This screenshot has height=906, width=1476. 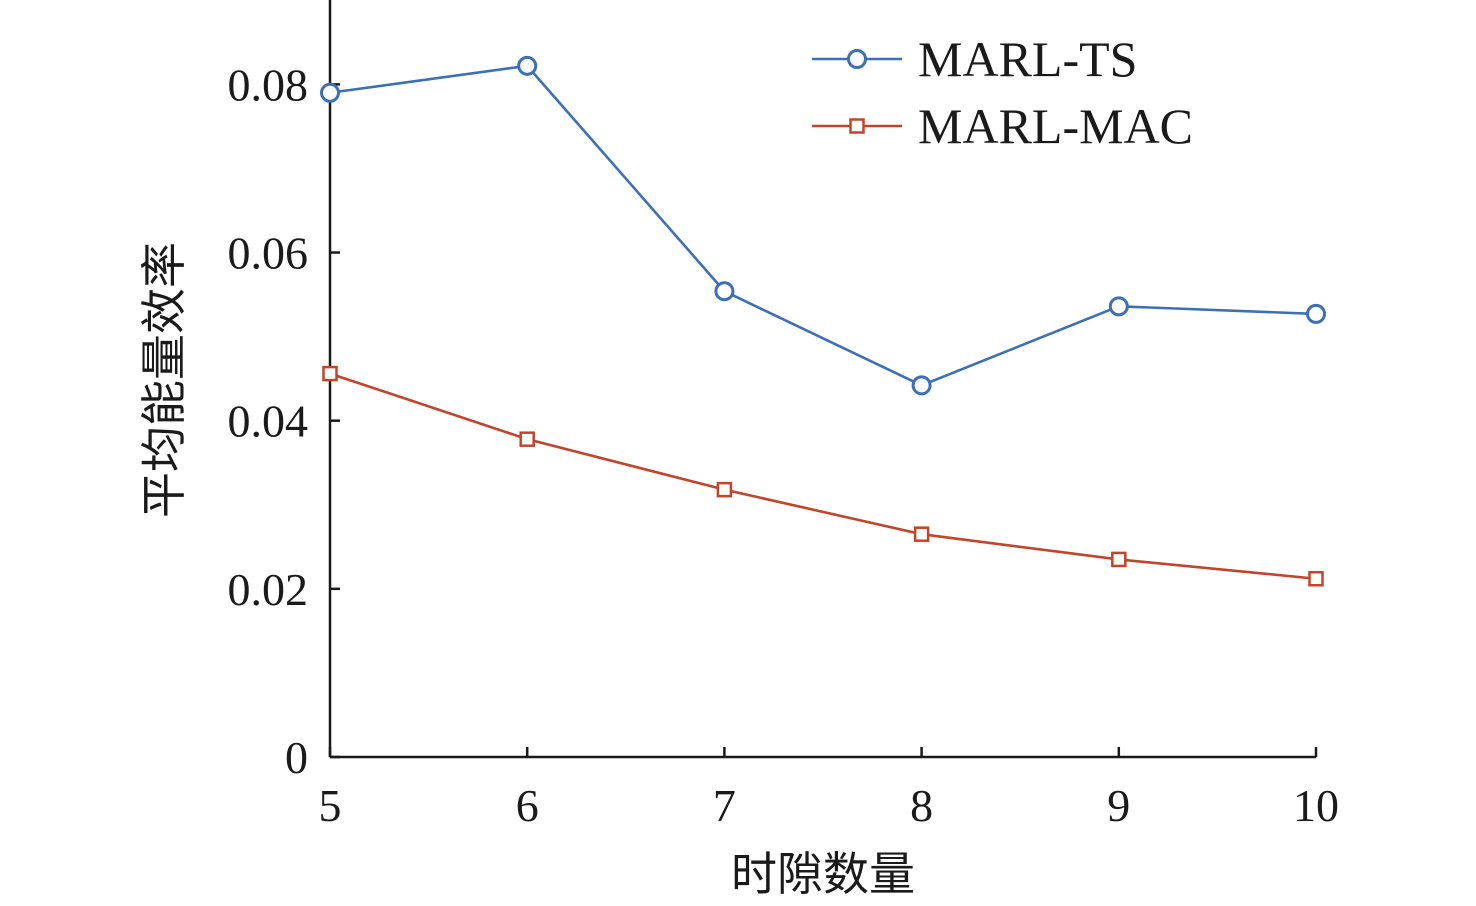 What do you see at coordinates (1316, 805) in the screenshot?
I see `x-tick-label: 10` at bounding box center [1316, 805].